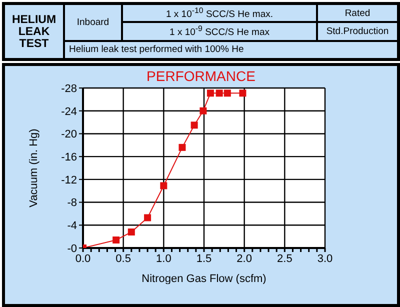  Describe the element at coordinates (244, 258) in the screenshot. I see `x-tick-label: 2.0` at that location.